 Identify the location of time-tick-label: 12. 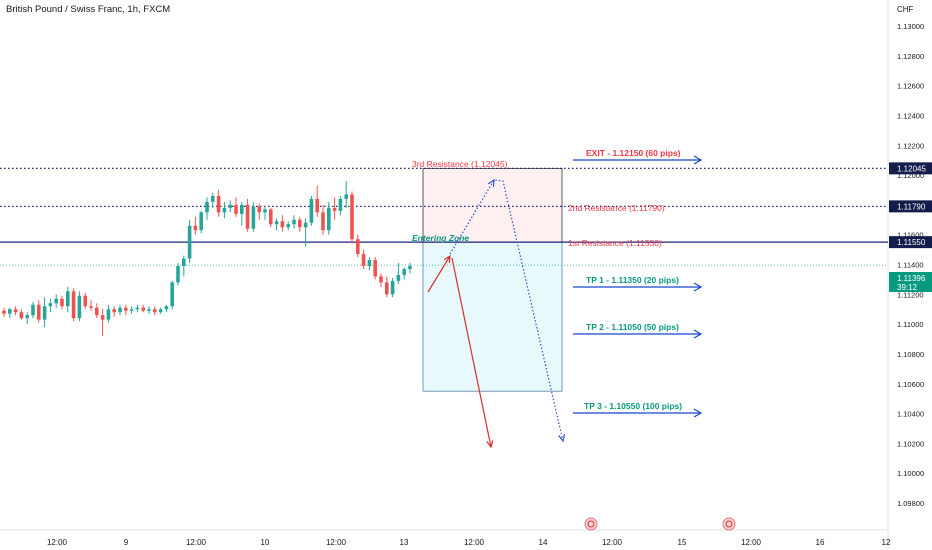
(886, 542).